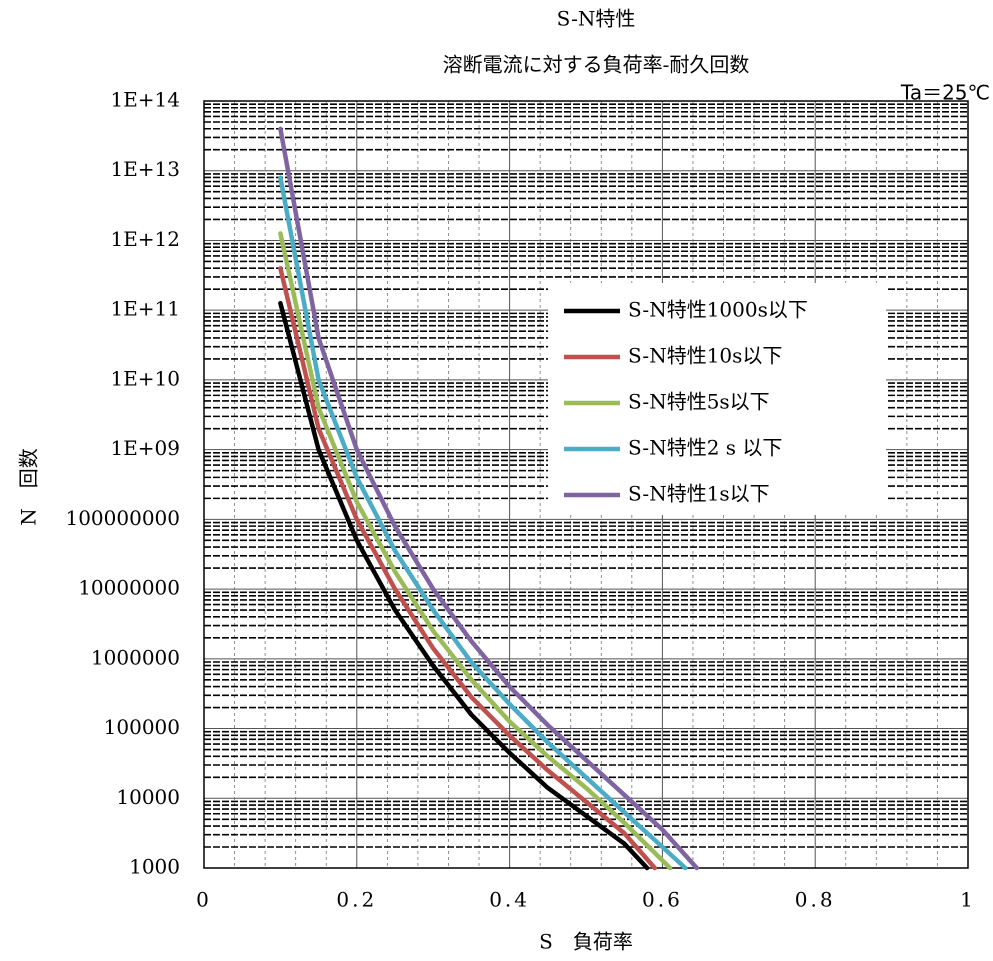 This screenshot has height=961, width=993. What do you see at coordinates (699, 494) in the screenshot?
I see `legend-label: S-N特性1s以下` at bounding box center [699, 494].